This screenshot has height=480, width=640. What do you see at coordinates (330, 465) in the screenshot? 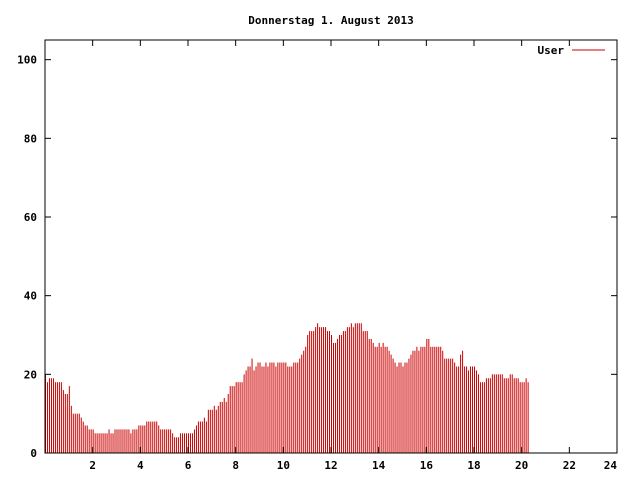
I see `x-tick-label: 12` at bounding box center [330, 465].